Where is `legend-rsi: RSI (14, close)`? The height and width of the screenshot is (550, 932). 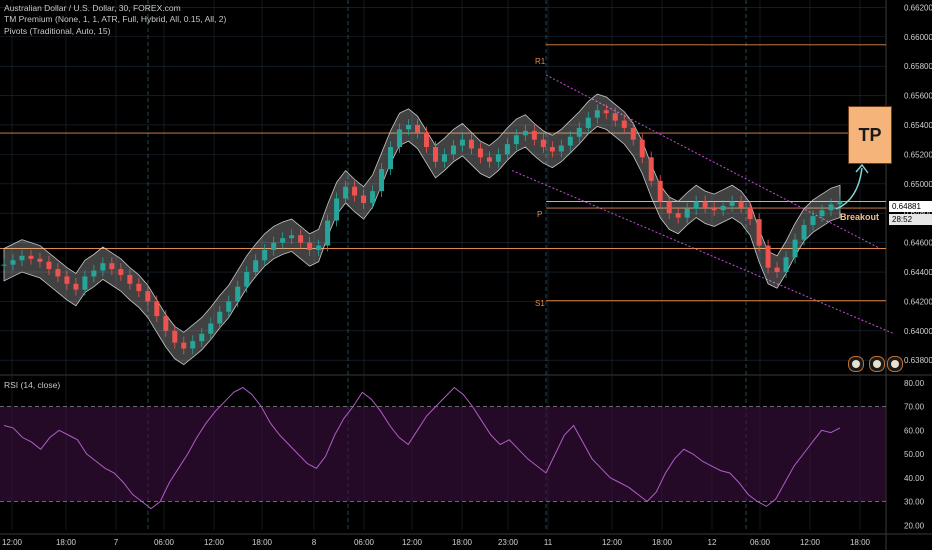 legend-rsi: RSI (14, close) is located at coordinates (32, 385).